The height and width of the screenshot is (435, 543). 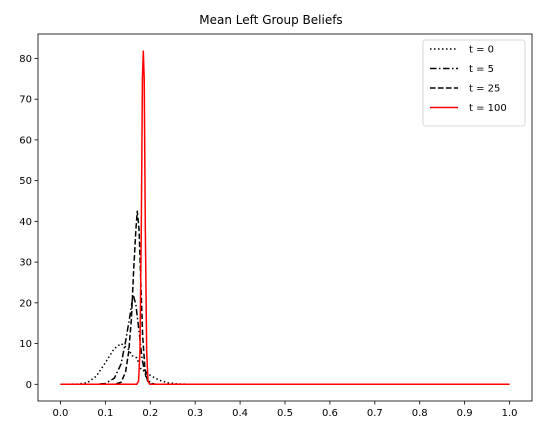 What do you see at coordinates (25, 222) in the screenshot?
I see `y-tick-label: 40` at bounding box center [25, 222].